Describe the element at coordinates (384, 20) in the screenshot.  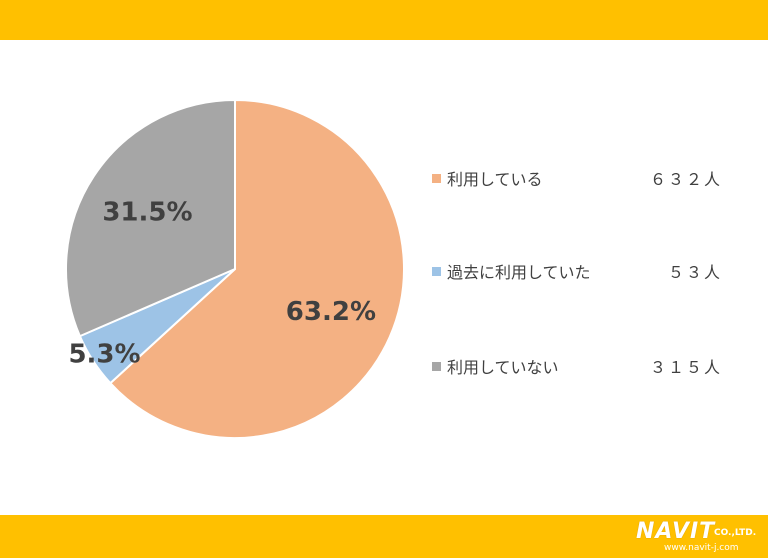
I see `top-band` at that location.